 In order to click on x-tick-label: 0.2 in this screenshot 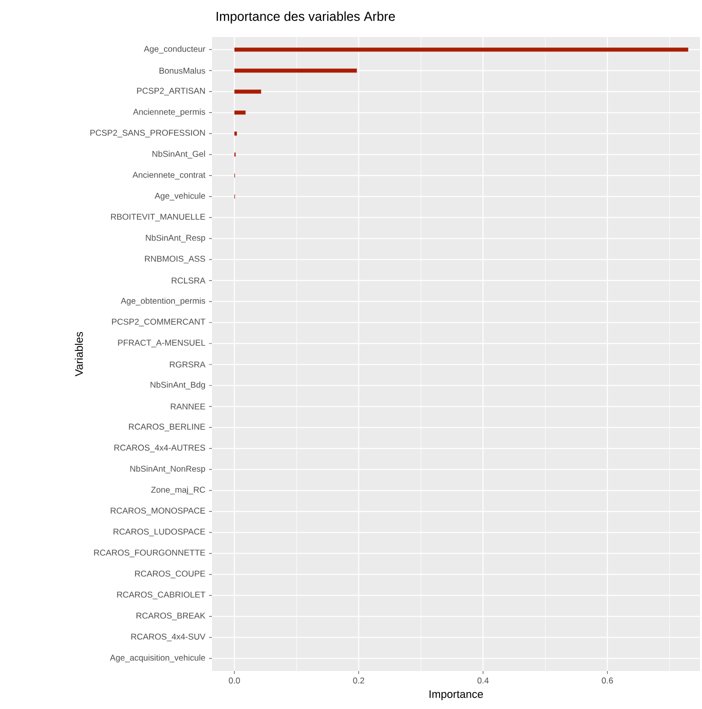, I will do `click(358, 681)`.